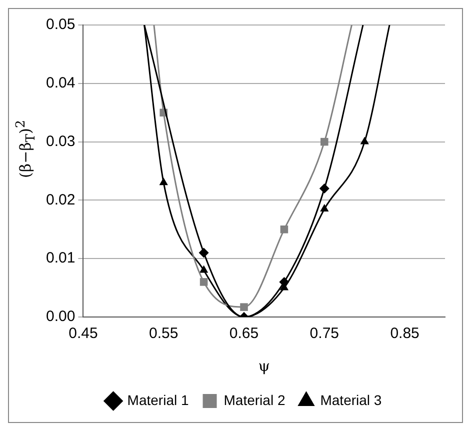 This screenshot has height=431, width=471. I want to click on y-tick-label: 0.04, so click(61, 83).